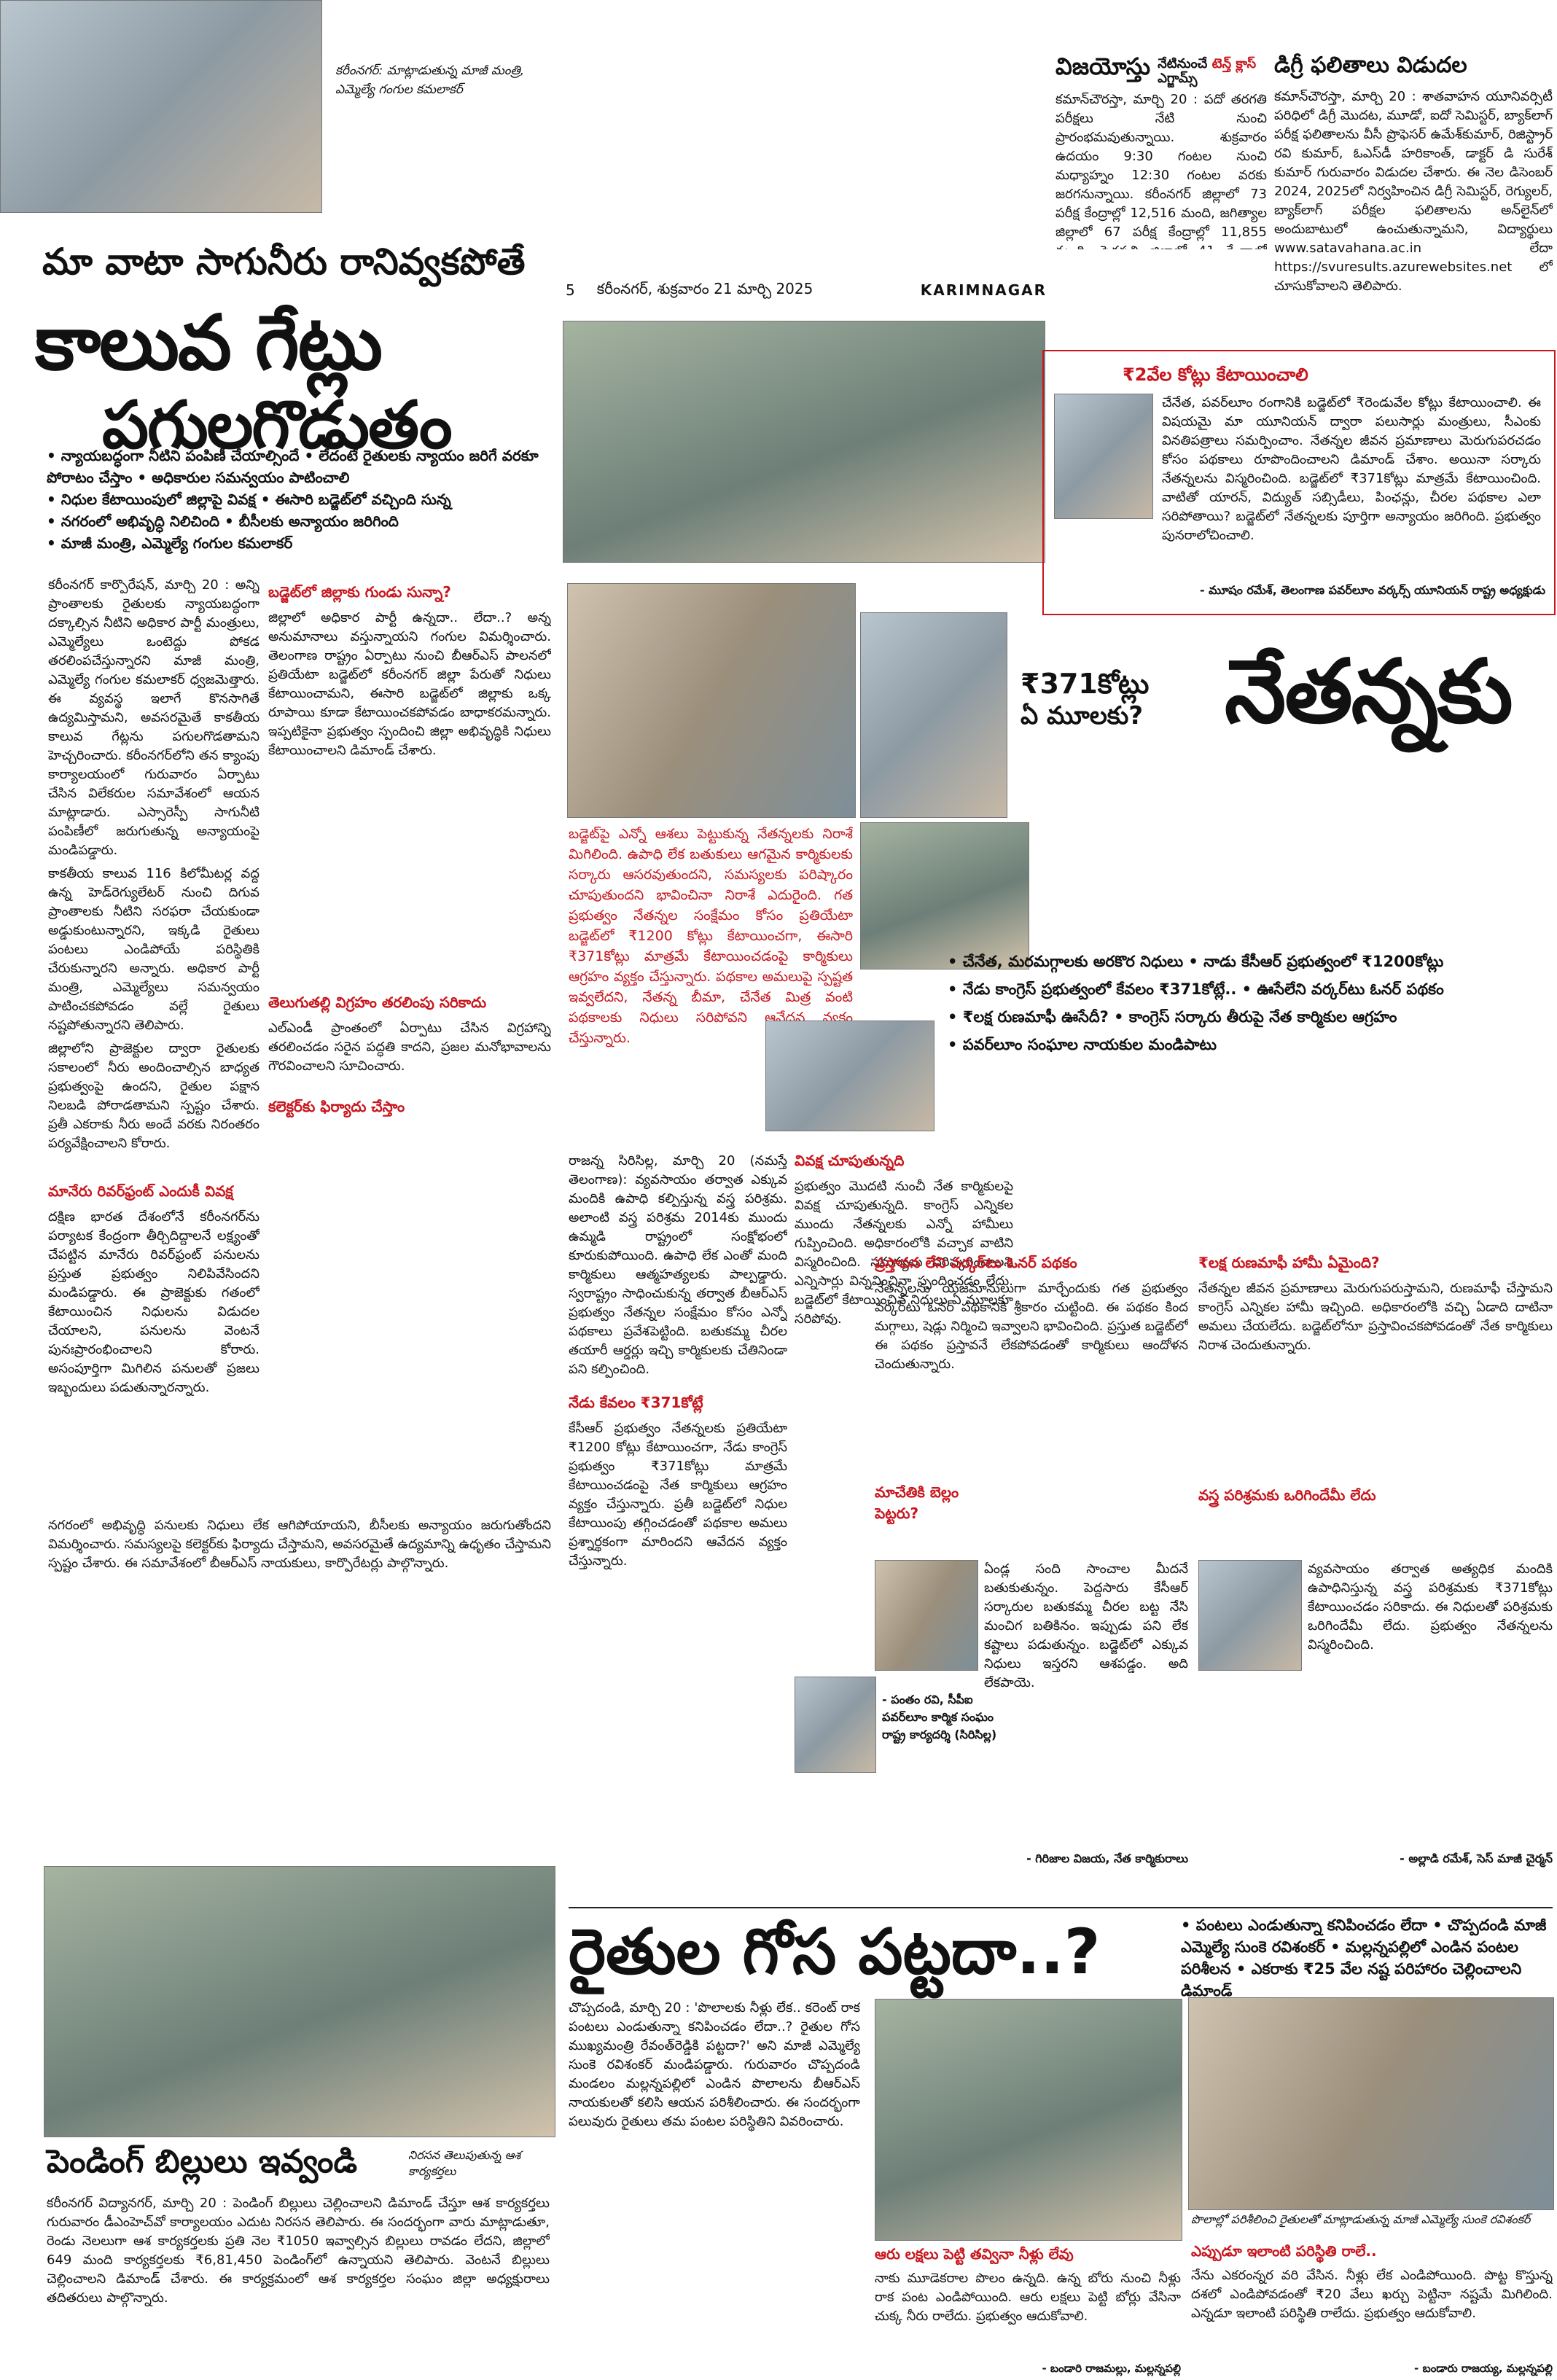 Image resolution: width=1557 pixels, height=2380 pixels. Describe the element at coordinates (1103, 66) in the screenshot. I see `vijayotsav-headline: విజయోస్తు` at that location.